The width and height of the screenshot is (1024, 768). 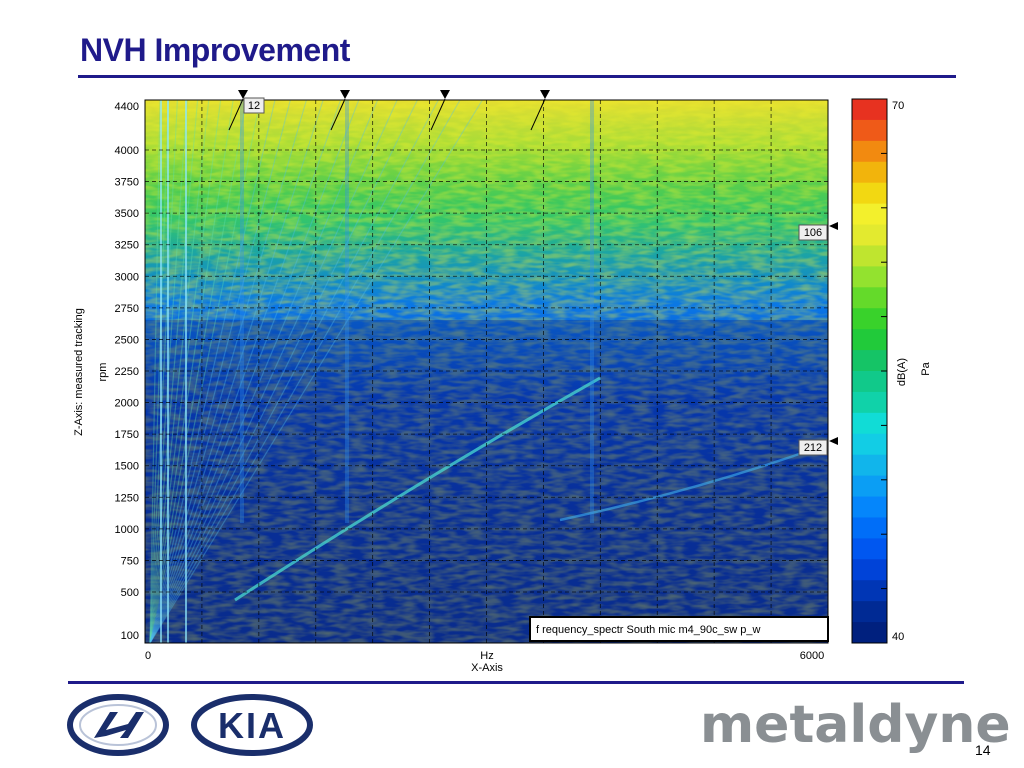 What do you see at coordinates (127, 404) in the screenshot?
I see `y-tick-label: 2000` at bounding box center [127, 404].